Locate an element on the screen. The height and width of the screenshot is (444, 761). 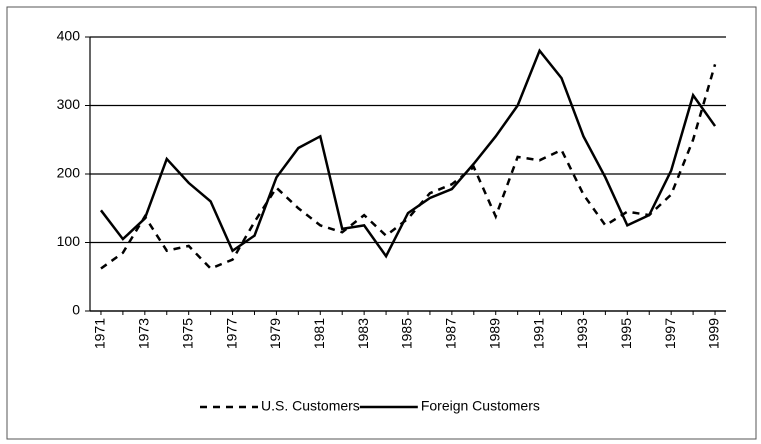
y-tick-label: 0 is located at coordinates (76, 310).